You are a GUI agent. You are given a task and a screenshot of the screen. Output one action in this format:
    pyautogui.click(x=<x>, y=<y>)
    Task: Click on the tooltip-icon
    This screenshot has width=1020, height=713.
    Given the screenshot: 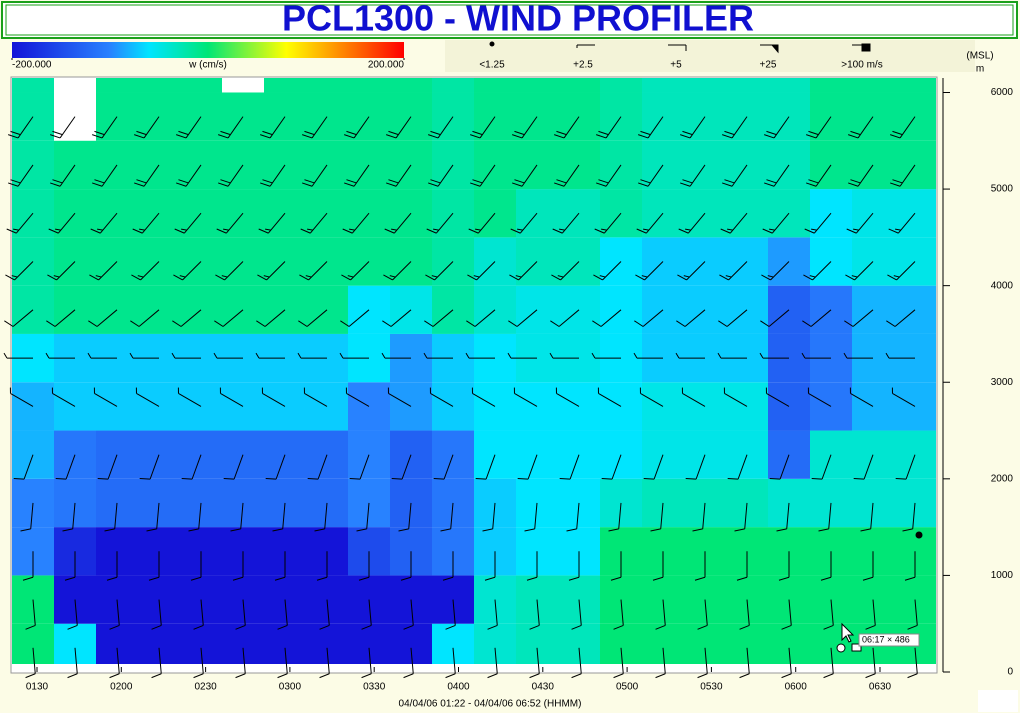 What is the action you would take?
    pyautogui.click(x=856, y=647)
    